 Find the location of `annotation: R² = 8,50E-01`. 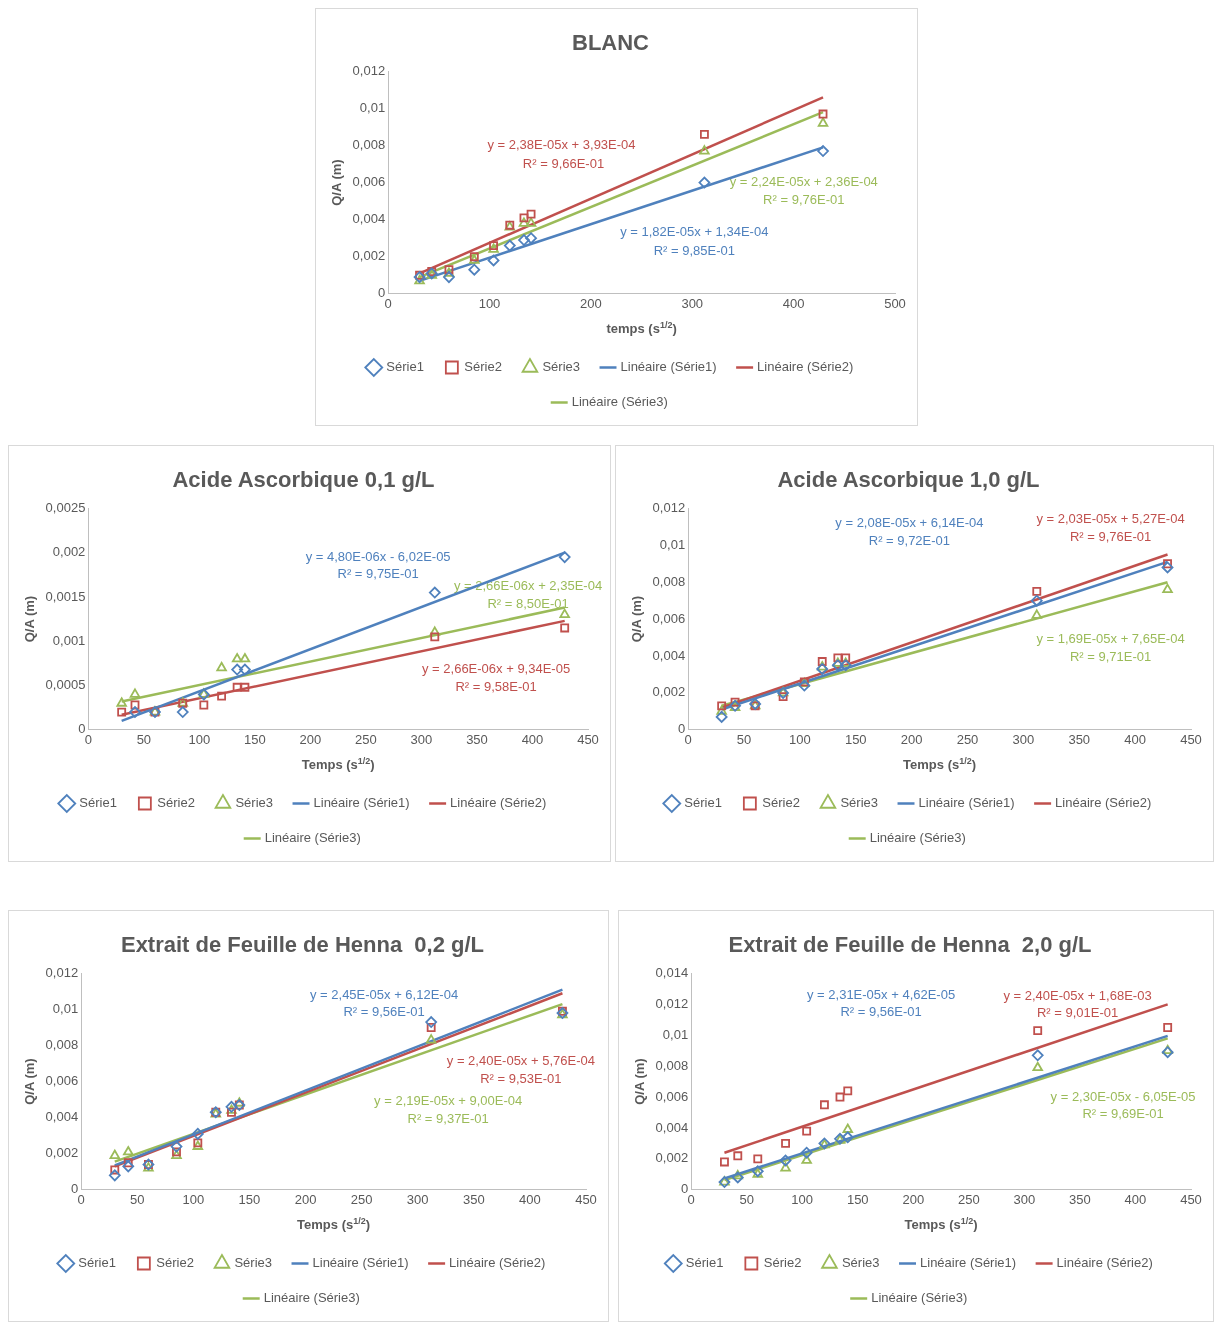

annotation: R² = 8,50E-01 is located at coordinates (528, 603).